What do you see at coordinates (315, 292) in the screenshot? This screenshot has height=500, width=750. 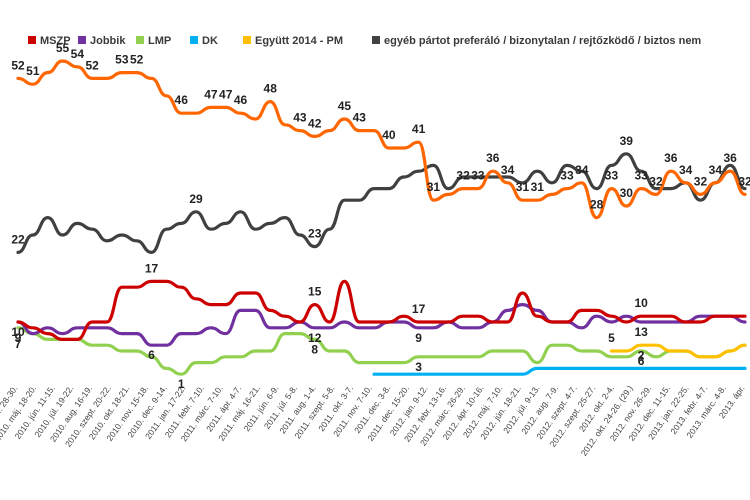 I see `data-label: 15` at bounding box center [315, 292].